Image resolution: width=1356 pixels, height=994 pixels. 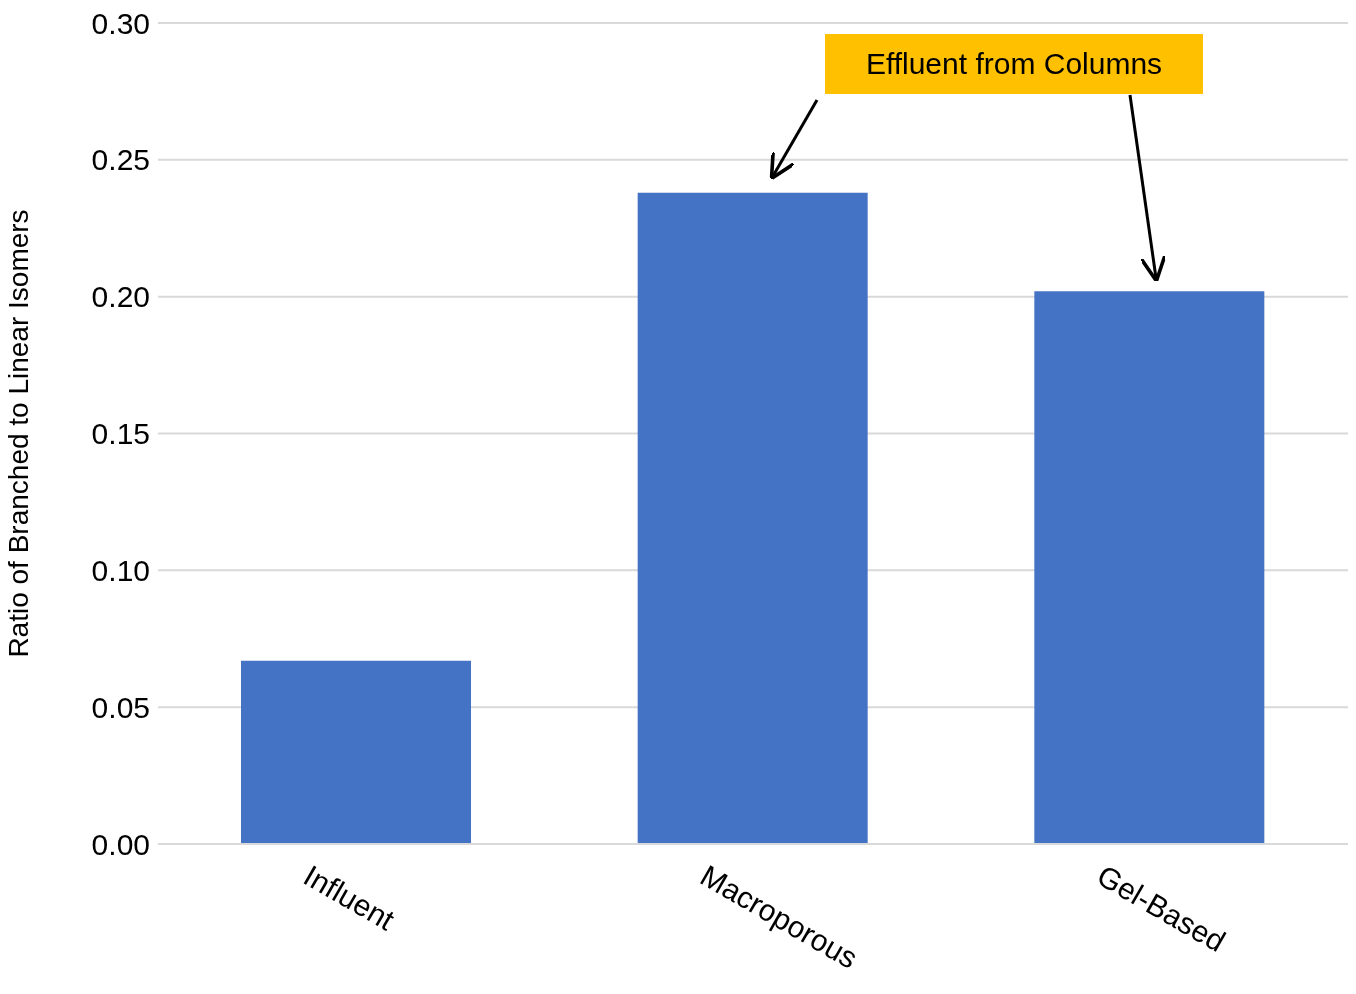 What do you see at coordinates (1014, 64) in the screenshot?
I see `annotation: Effluent from Columns` at bounding box center [1014, 64].